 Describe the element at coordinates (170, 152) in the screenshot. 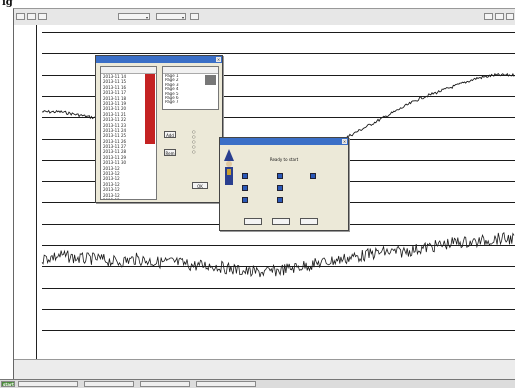

I see `remove-button: Rem` at that location.